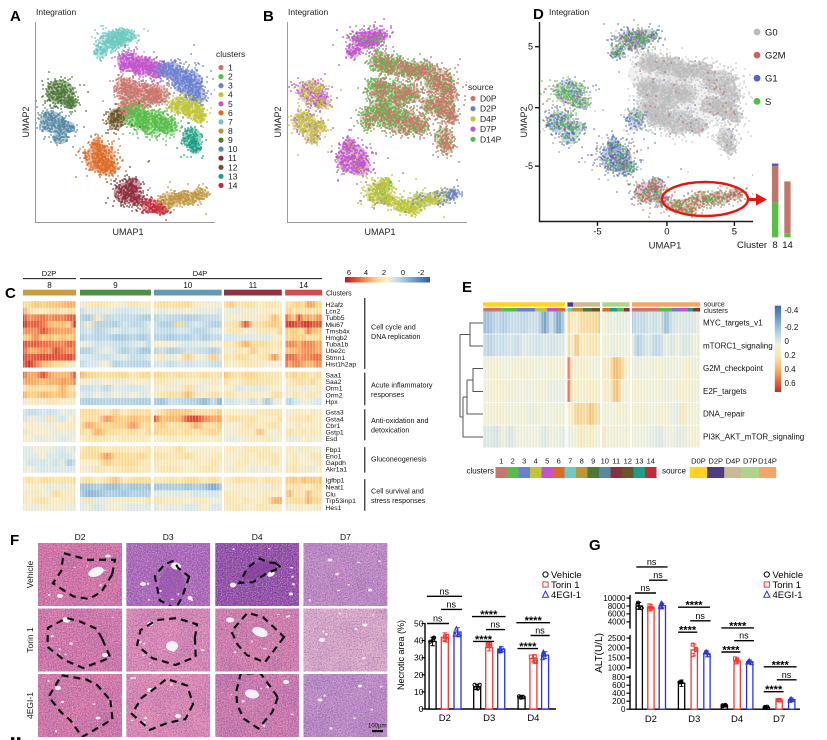 This screenshot has width=827, height=740. Describe the element at coordinates (753, 437) in the screenshot. I see `svg-text: PI3K_AKT_mTOR_signaling` at that location.